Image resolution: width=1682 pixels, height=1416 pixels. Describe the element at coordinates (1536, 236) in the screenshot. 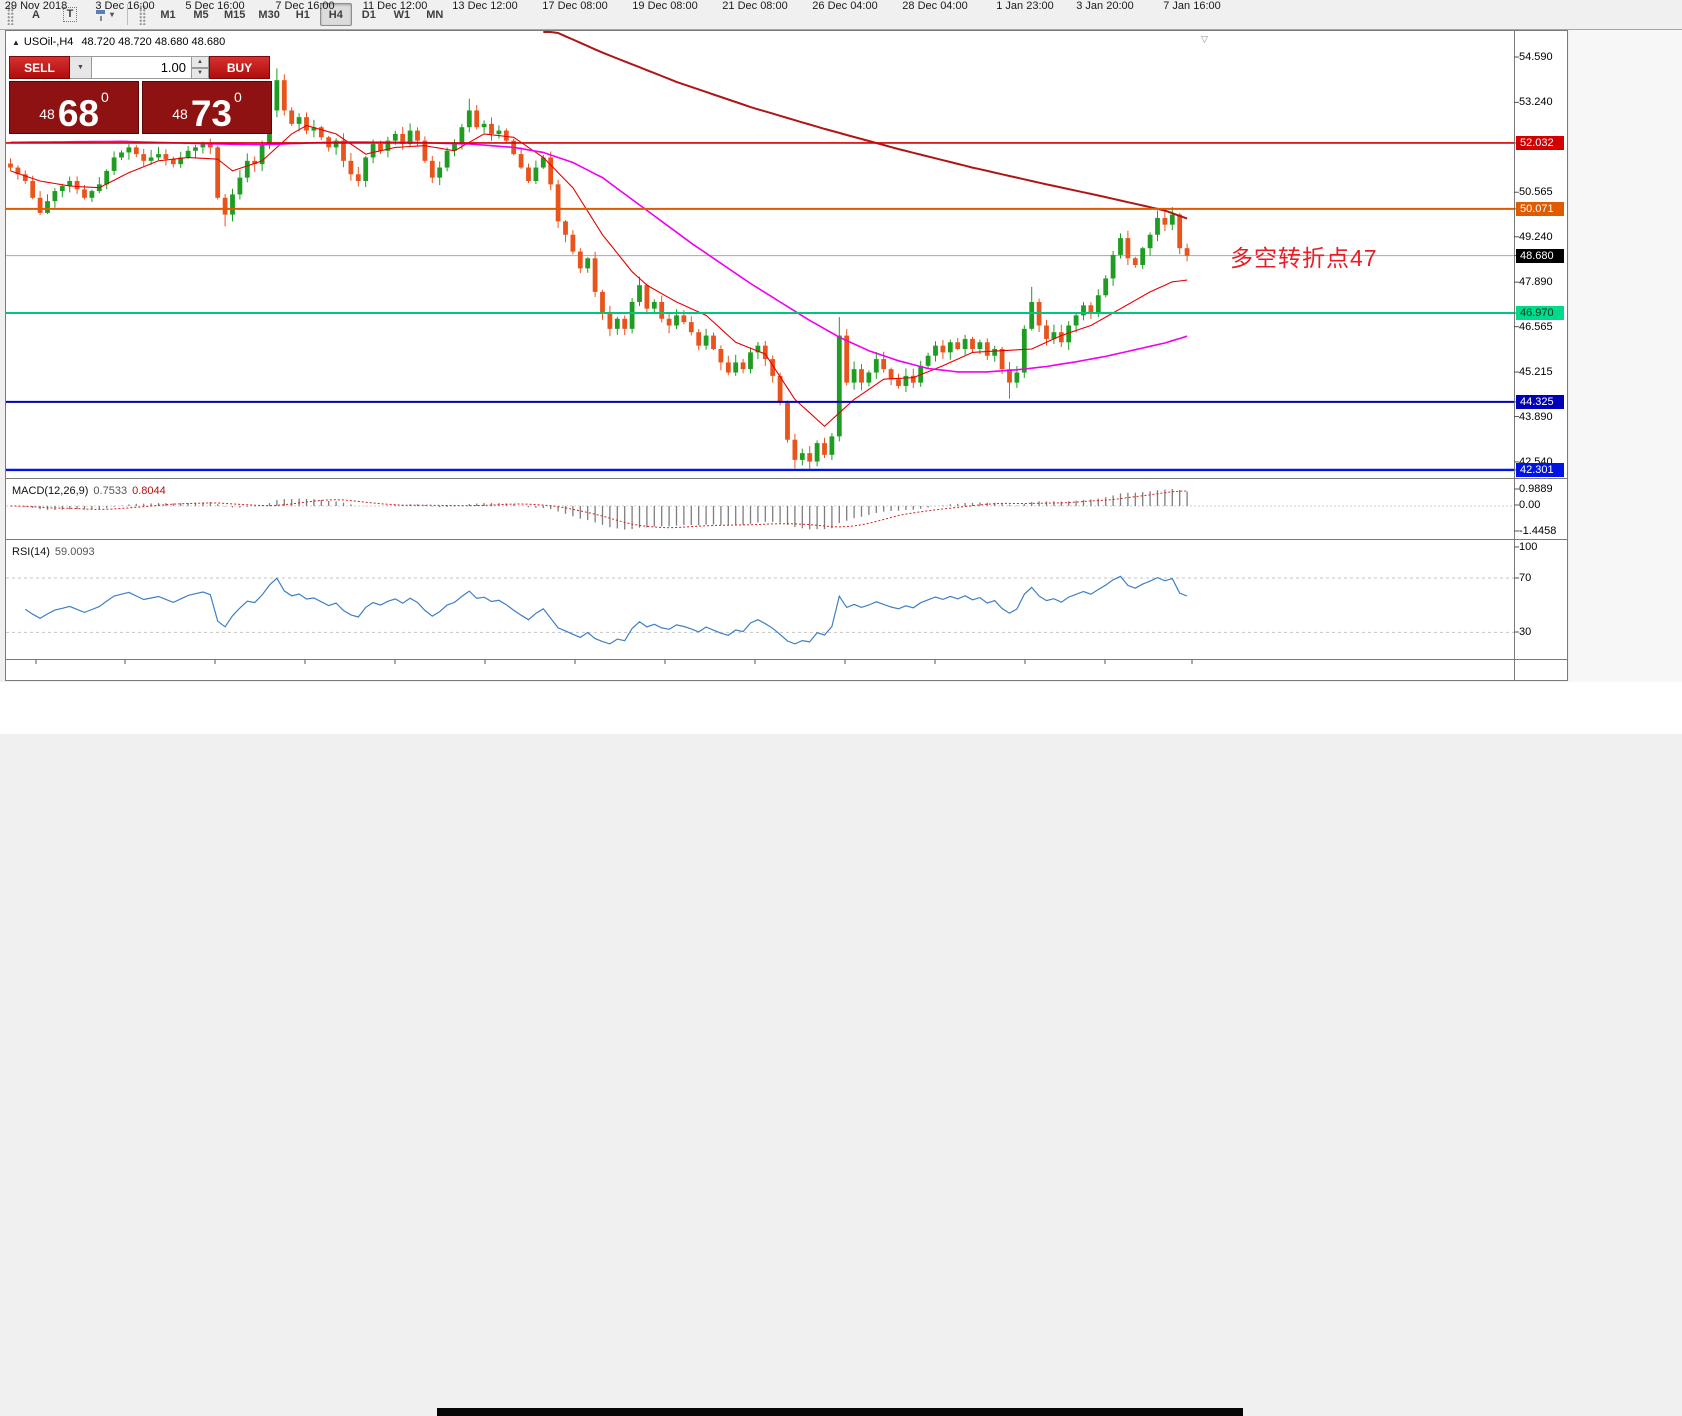

I see `y-axis-label: 49.240` at that location.